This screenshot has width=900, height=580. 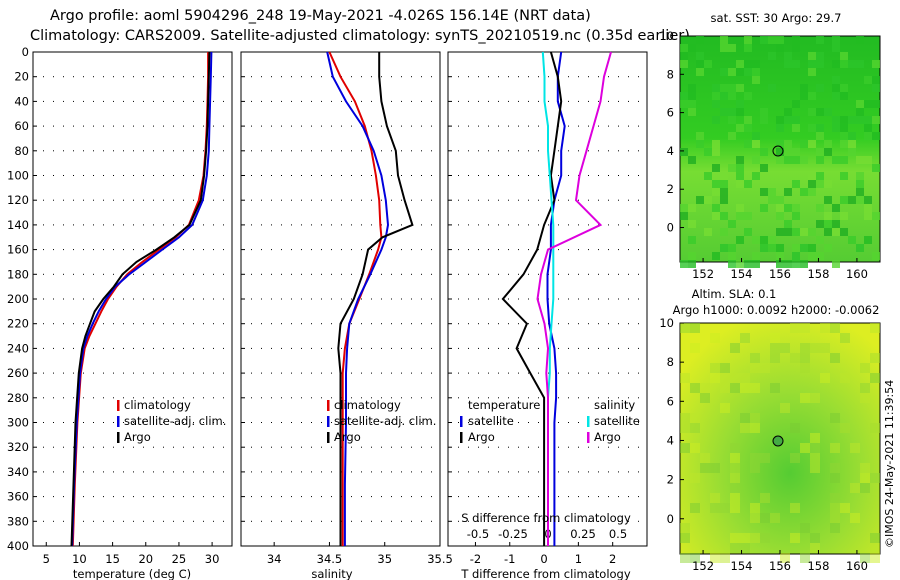 What do you see at coordinates (46, 559) in the screenshot?
I see `x-tick-label: 5` at bounding box center [46, 559].